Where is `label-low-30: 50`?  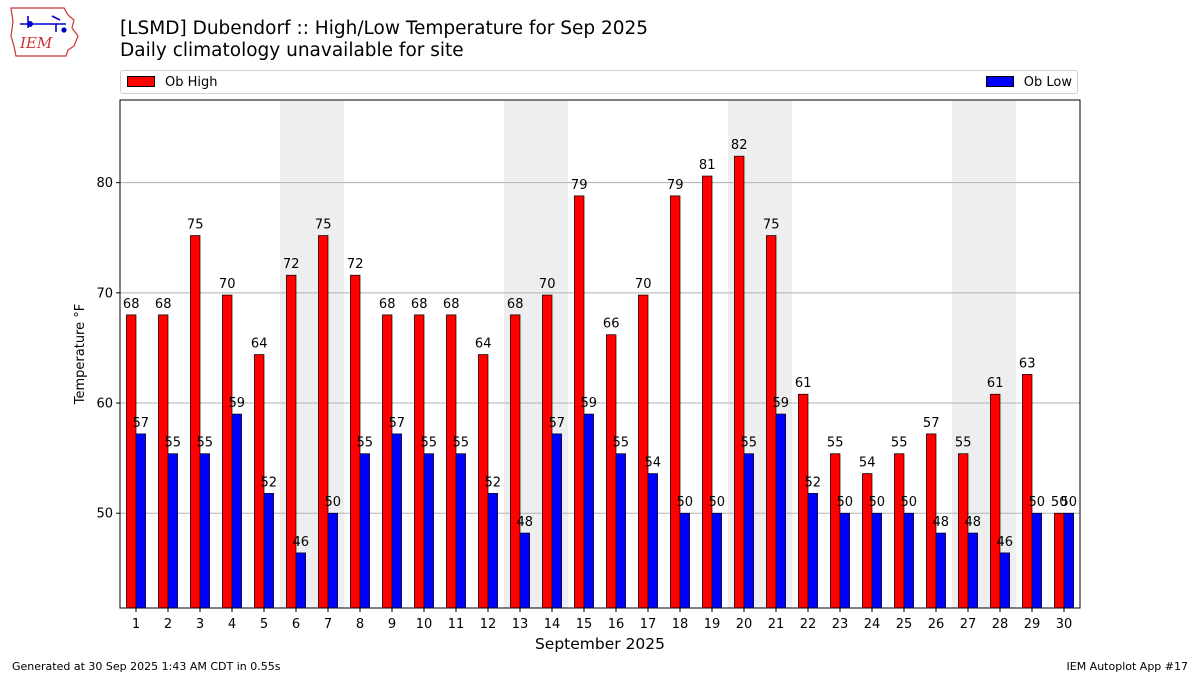
label-low-30: 50 is located at coordinates (1069, 502).